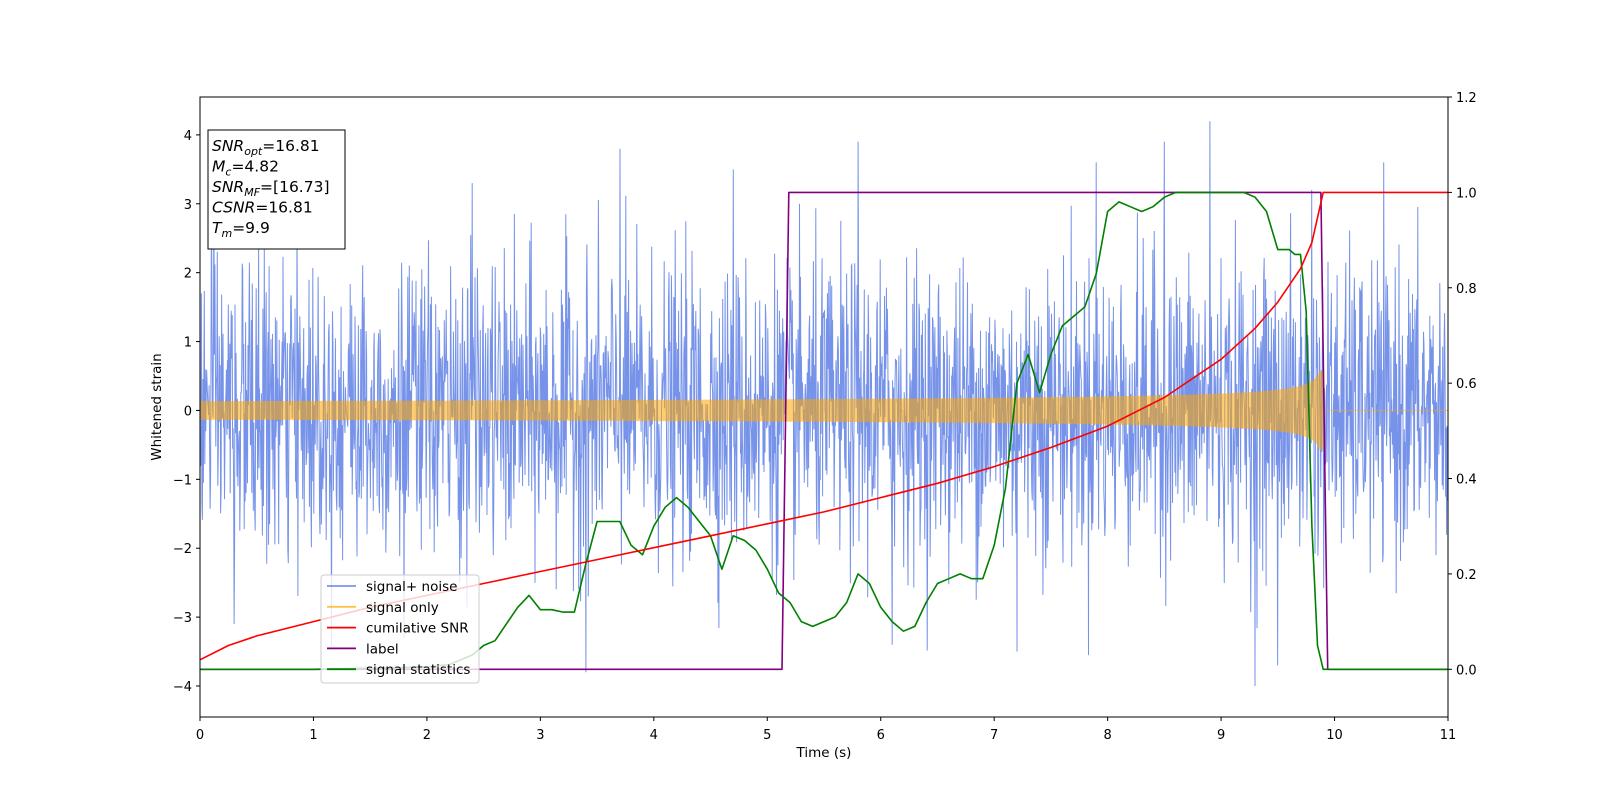 The width and height of the screenshot is (1600, 800). I want to click on info-value: =9.9, so click(251, 228).